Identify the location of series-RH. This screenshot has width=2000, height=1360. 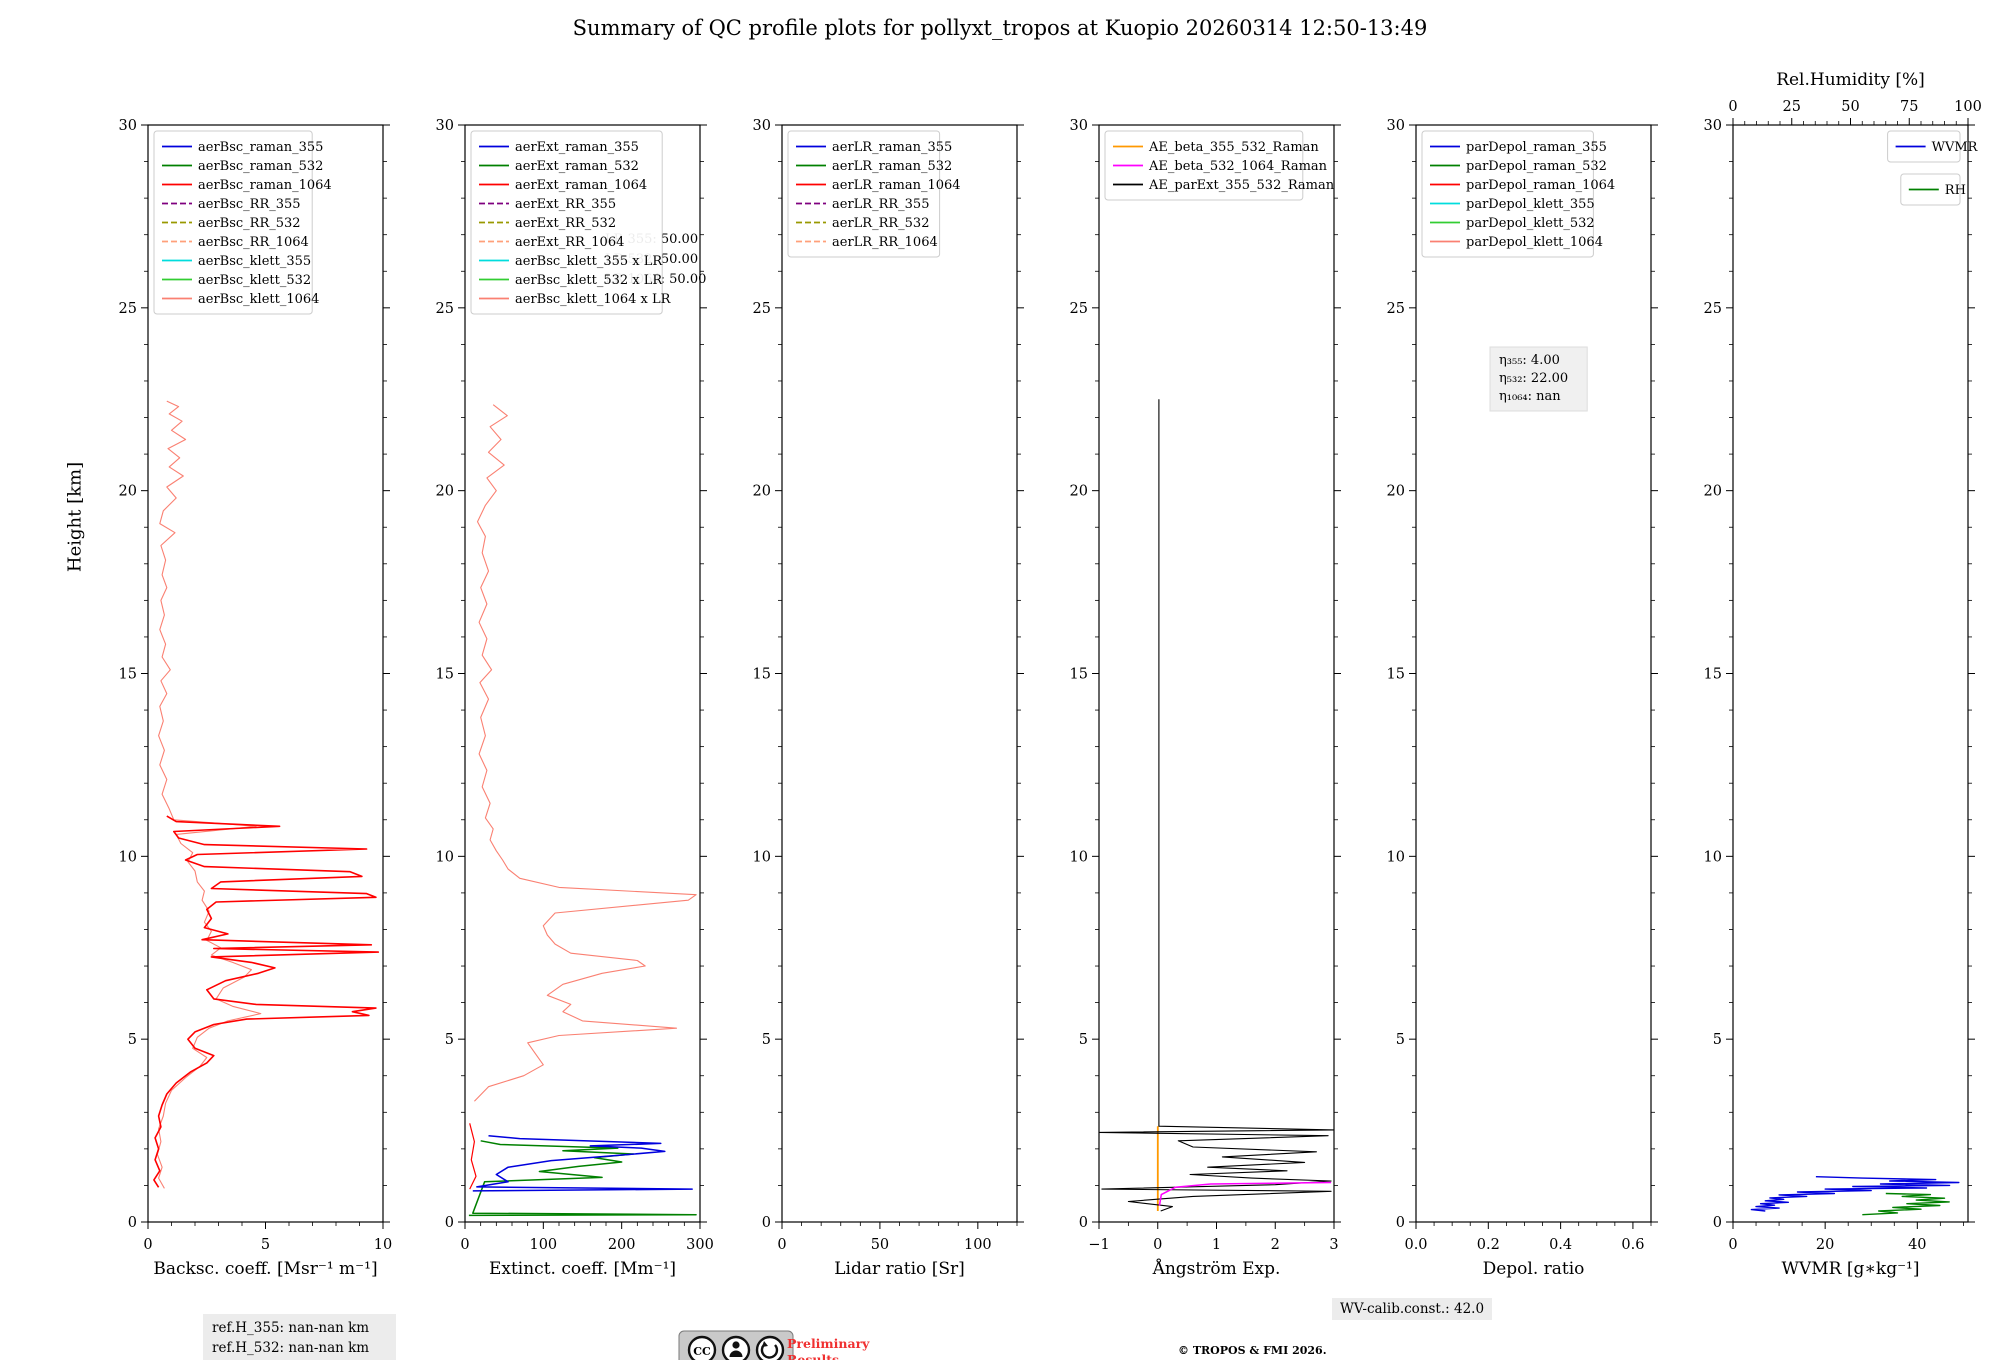
(1906, 1204).